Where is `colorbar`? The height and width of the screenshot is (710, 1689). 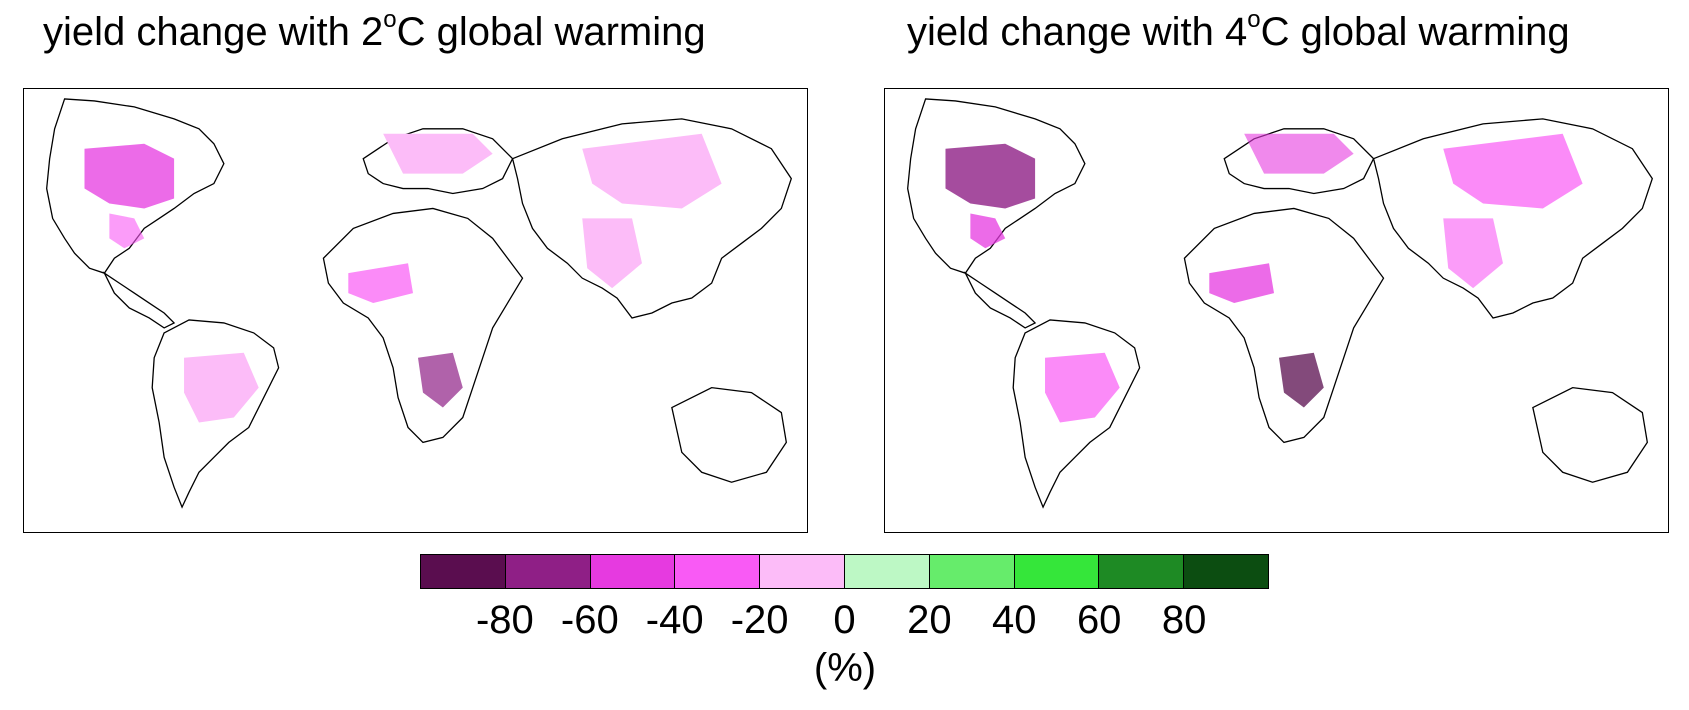 colorbar is located at coordinates (844, 571).